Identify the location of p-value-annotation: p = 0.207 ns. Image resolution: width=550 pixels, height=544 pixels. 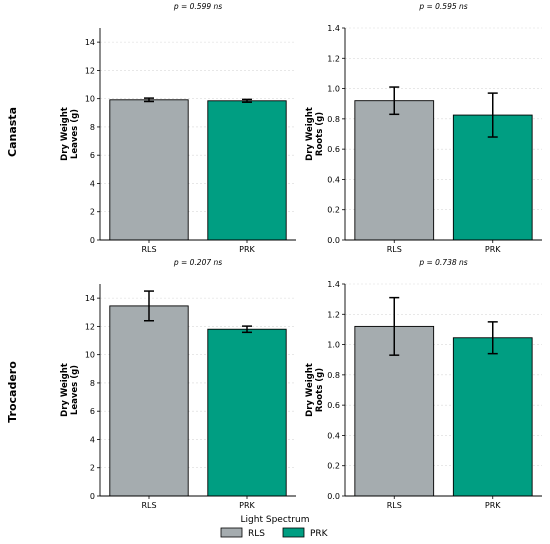
(197, 262).